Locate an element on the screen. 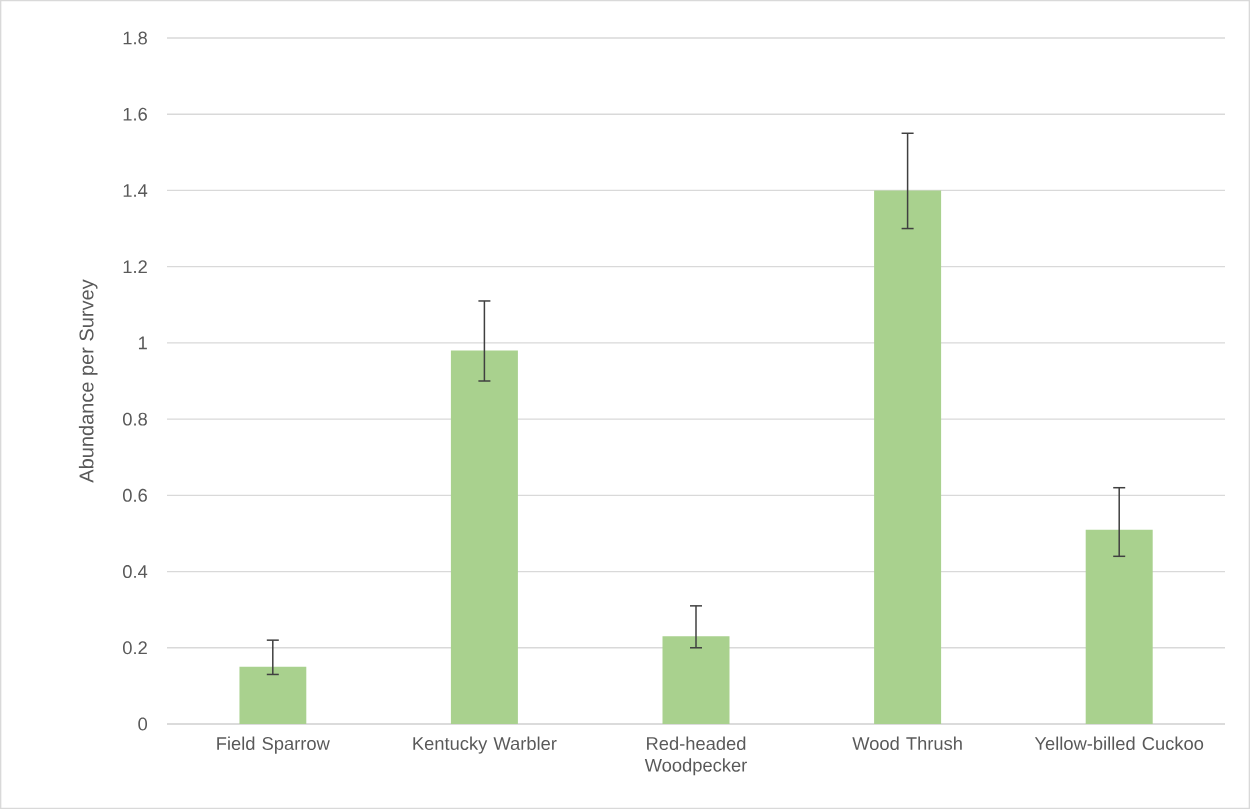 The image size is (1250, 809). y-tick-label: 0.6 is located at coordinates (135, 495).